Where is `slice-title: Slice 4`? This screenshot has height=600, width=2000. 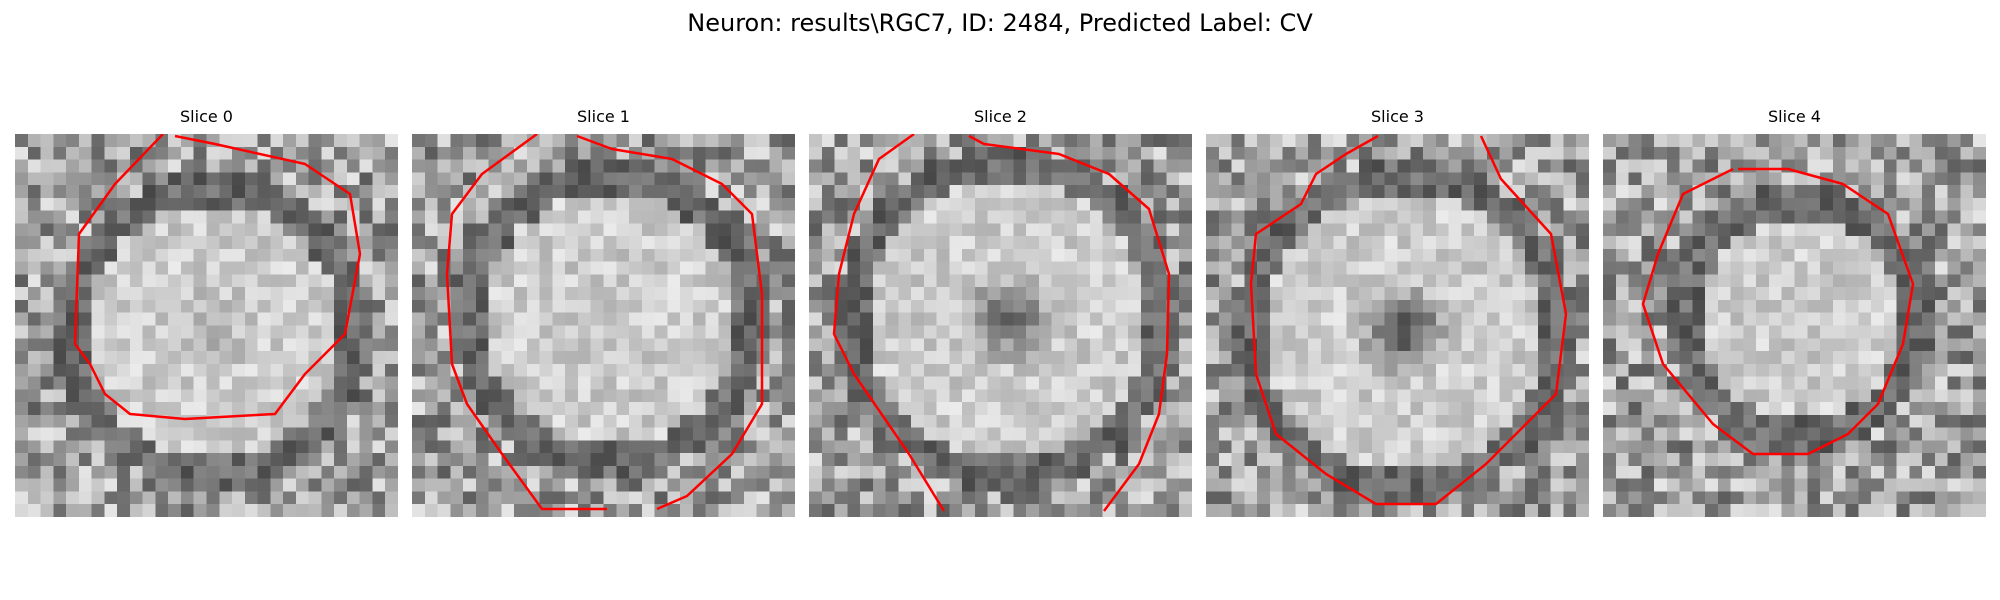
slice-title: Slice 4 is located at coordinates (1794, 116).